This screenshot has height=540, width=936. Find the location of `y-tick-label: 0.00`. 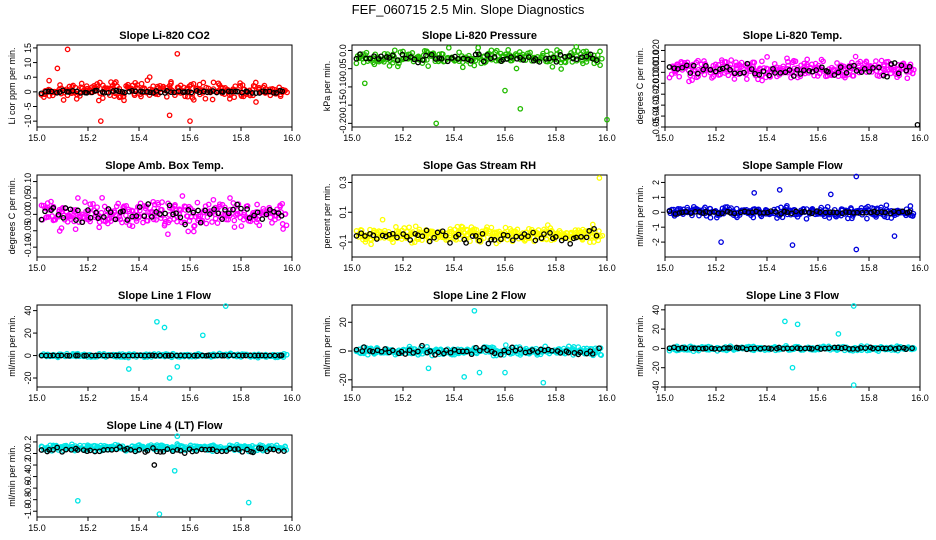

y-tick-label: 0.00 is located at coordinates (28, 215).